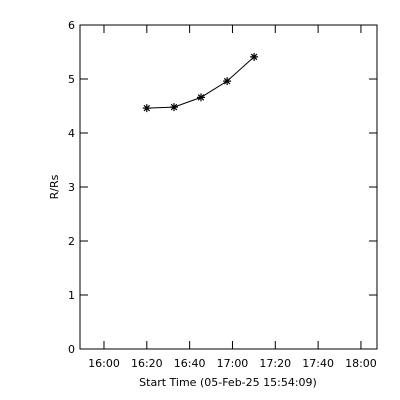 Image resolution: width=400 pixels, height=400 pixels. I want to click on y-tick-label: 3, so click(71, 187).